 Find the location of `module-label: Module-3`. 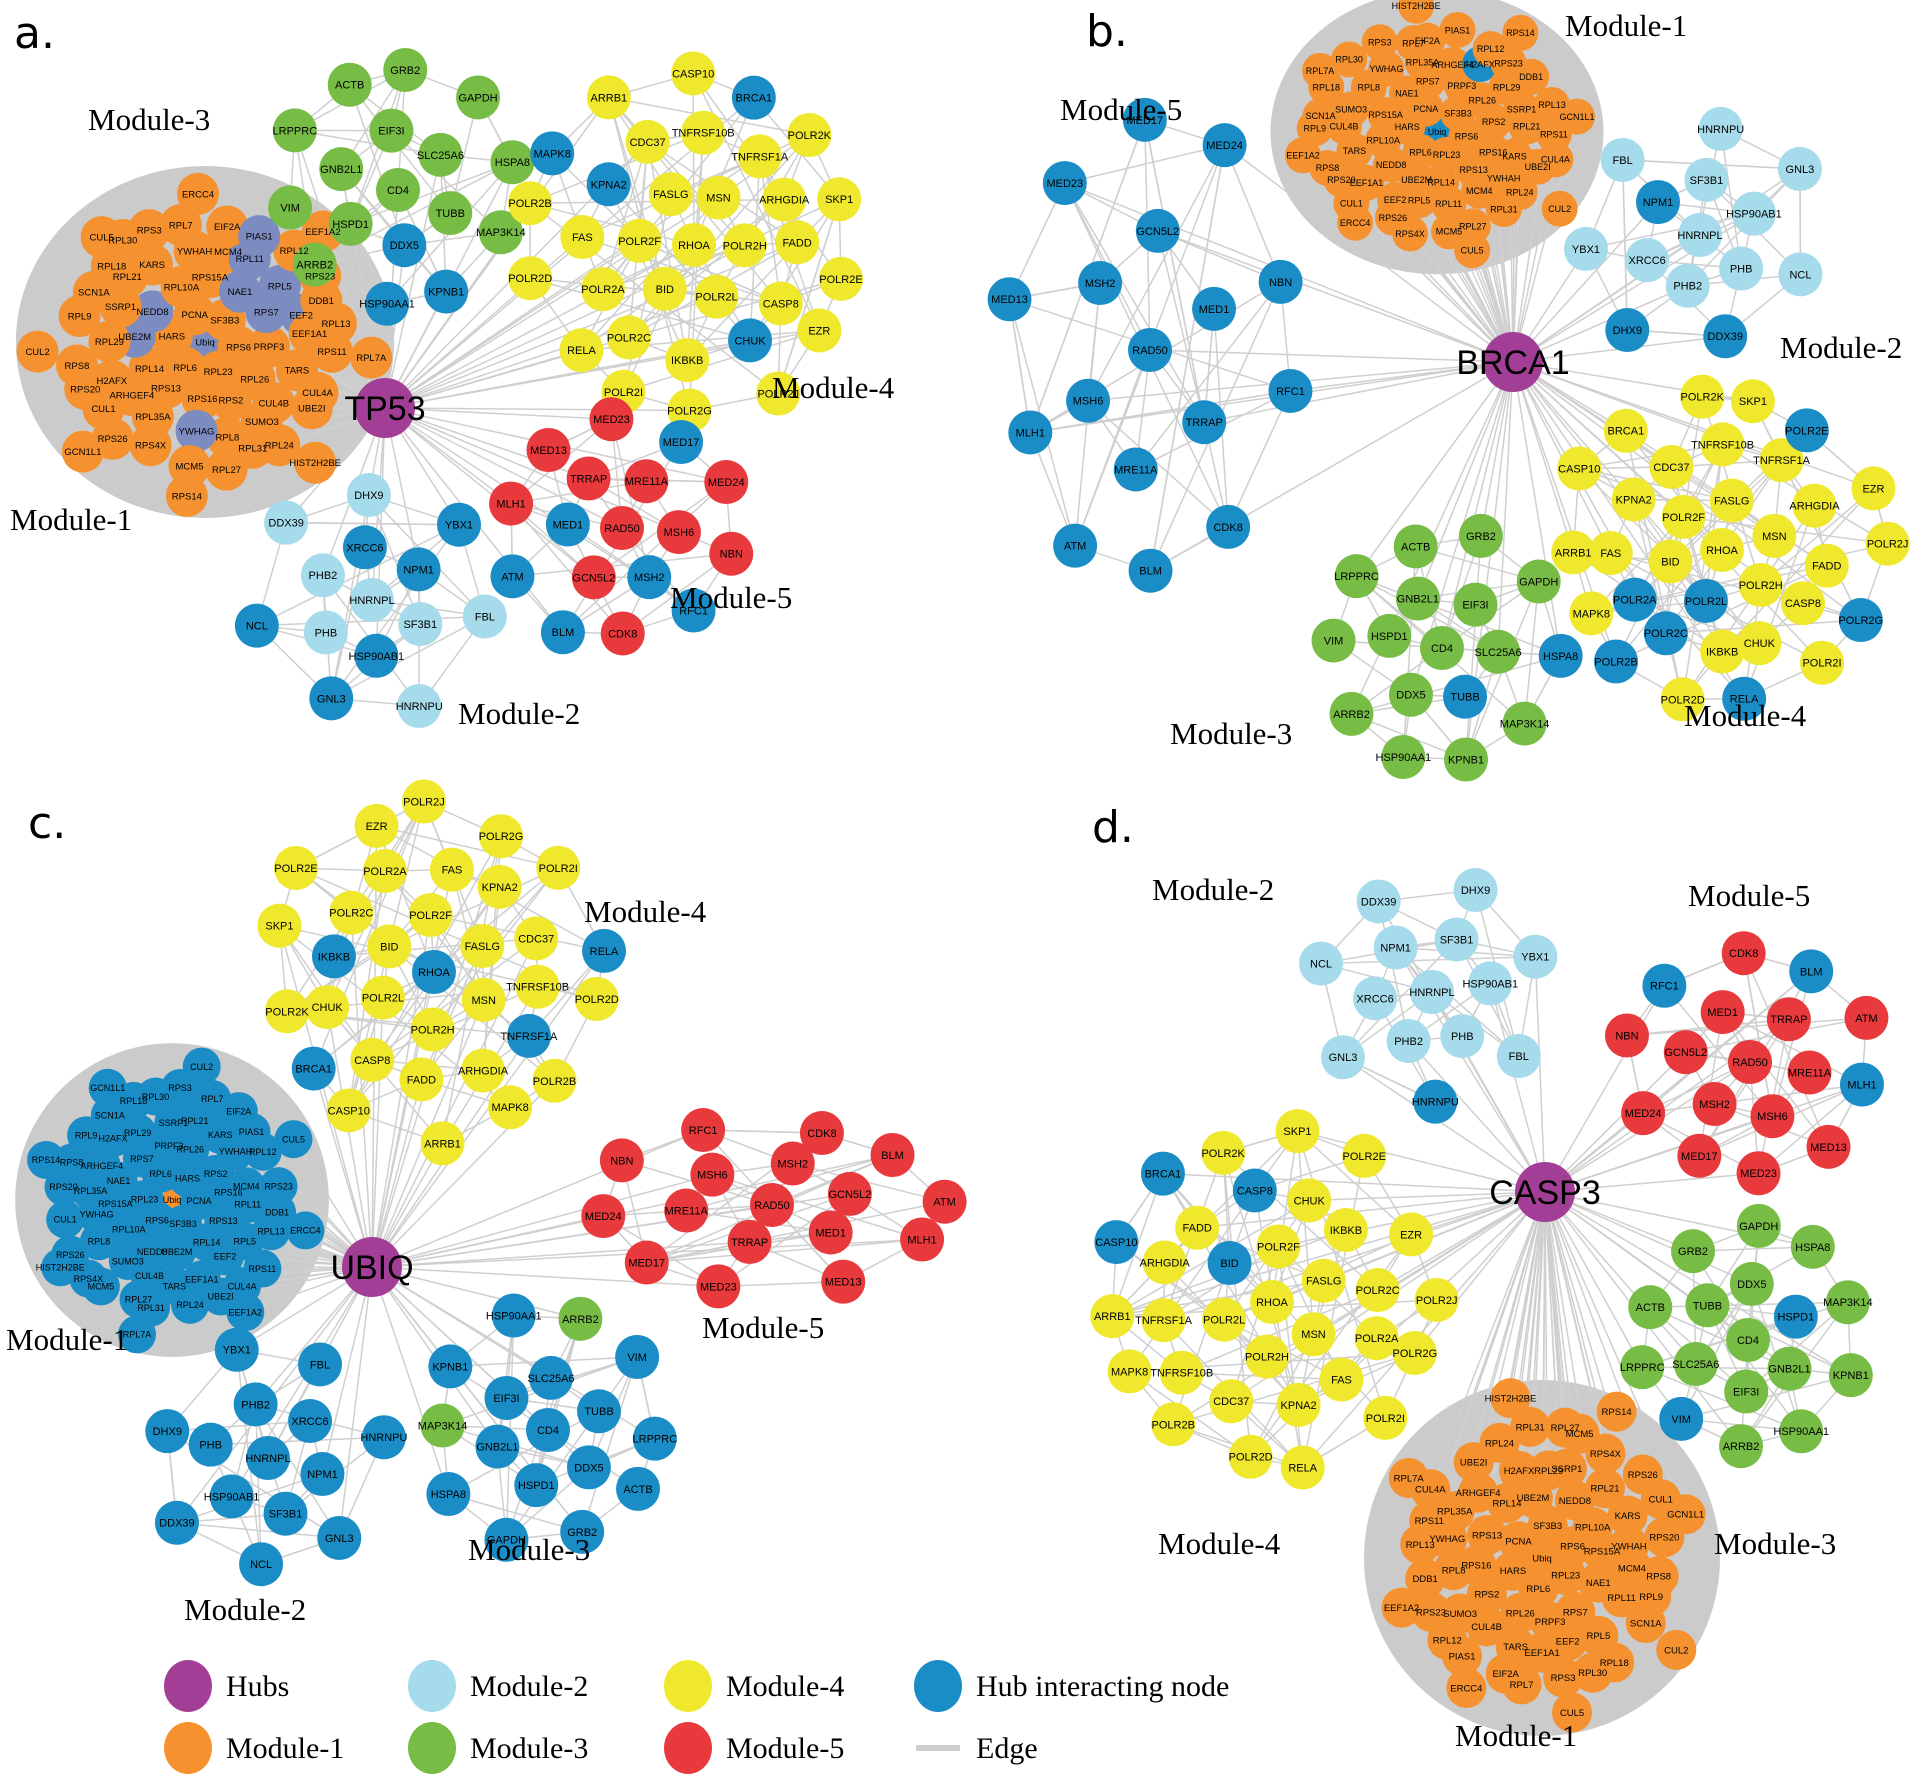

module-label: Module-3 is located at coordinates (529, 1549).